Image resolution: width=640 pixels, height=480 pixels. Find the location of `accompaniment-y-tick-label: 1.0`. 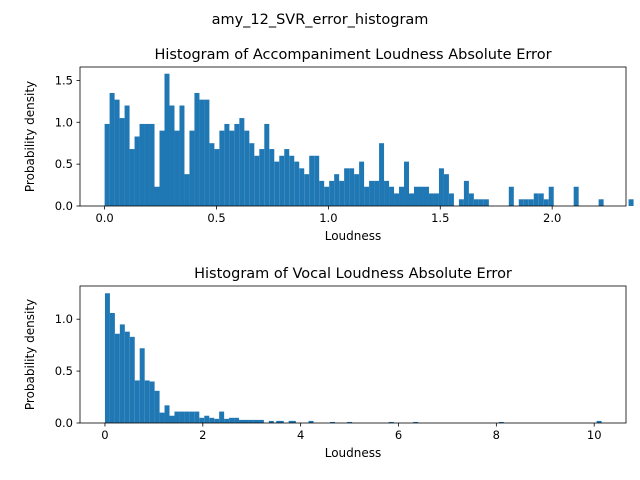

accompaniment-y-tick-label: 1.0 is located at coordinates (64, 122).